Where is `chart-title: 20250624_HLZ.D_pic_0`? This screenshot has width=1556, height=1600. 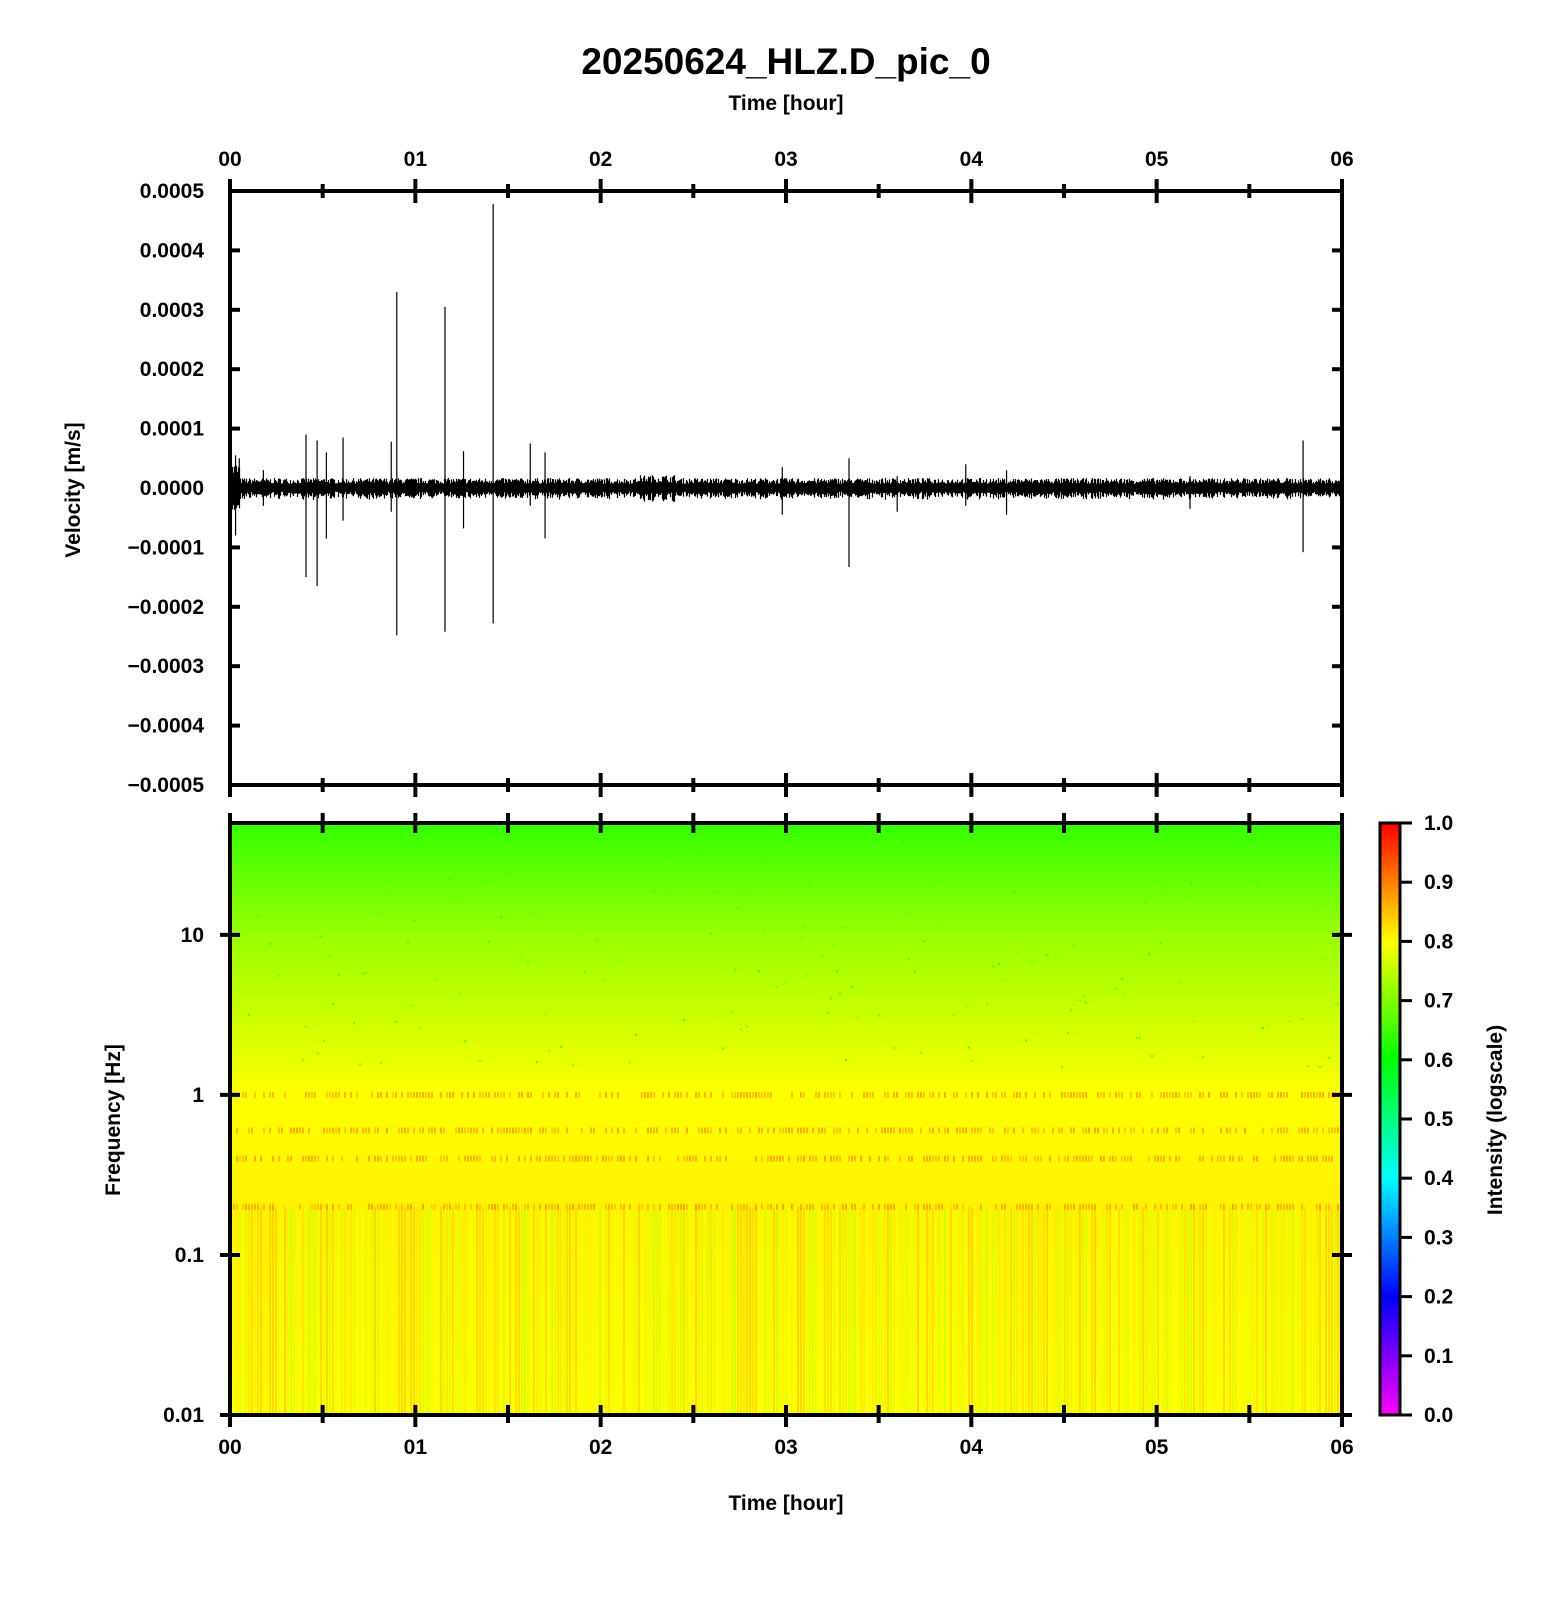 chart-title: 20250624_HLZ.D_pic_0 is located at coordinates (785, 61).